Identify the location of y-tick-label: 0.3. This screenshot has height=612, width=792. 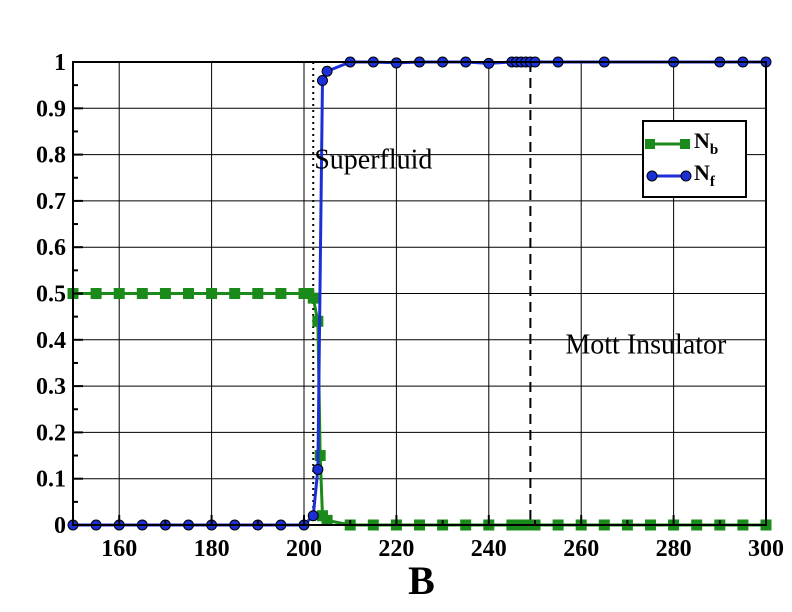
(51, 387).